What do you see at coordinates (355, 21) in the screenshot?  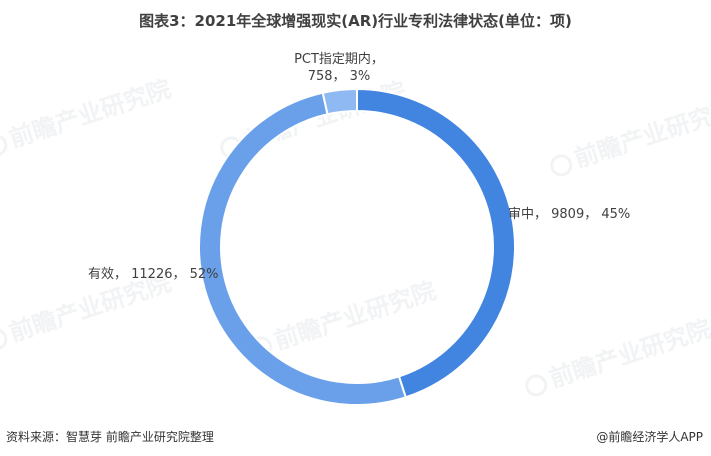 I see `chart-title: 图表3：2021年全球增强现实(AR)行业专利法律状态(单位：项)` at bounding box center [355, 21].